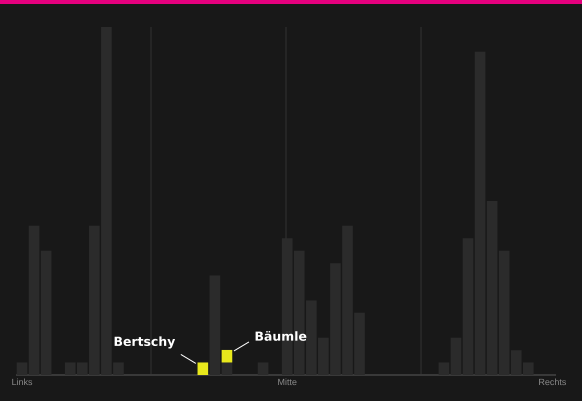 This screenshot has height=401, width=582. Describe the element at coordinates (145, 342) in the screenshot. I see `annotation: Bertschy` at that location.